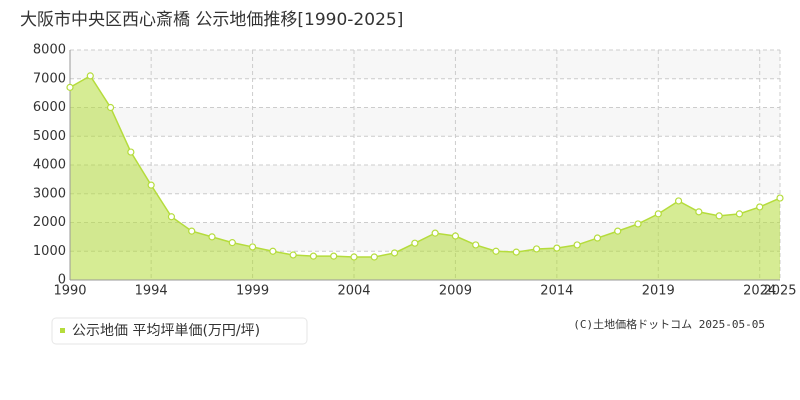 Image resolution: width=800 pixels, height=400 pixels. Describe the element at coordinates (252, 291) in the screenshot. I see `x-tick-label: 1999` at that location.